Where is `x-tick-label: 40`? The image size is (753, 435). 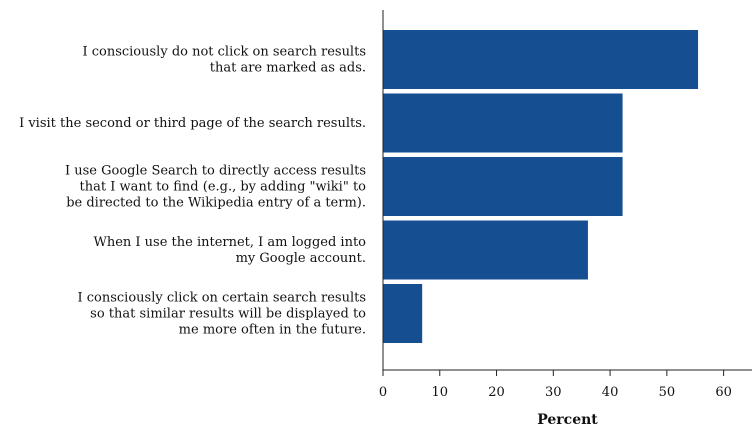 x-tick-label: 40 is located at coordinates (610, 392).